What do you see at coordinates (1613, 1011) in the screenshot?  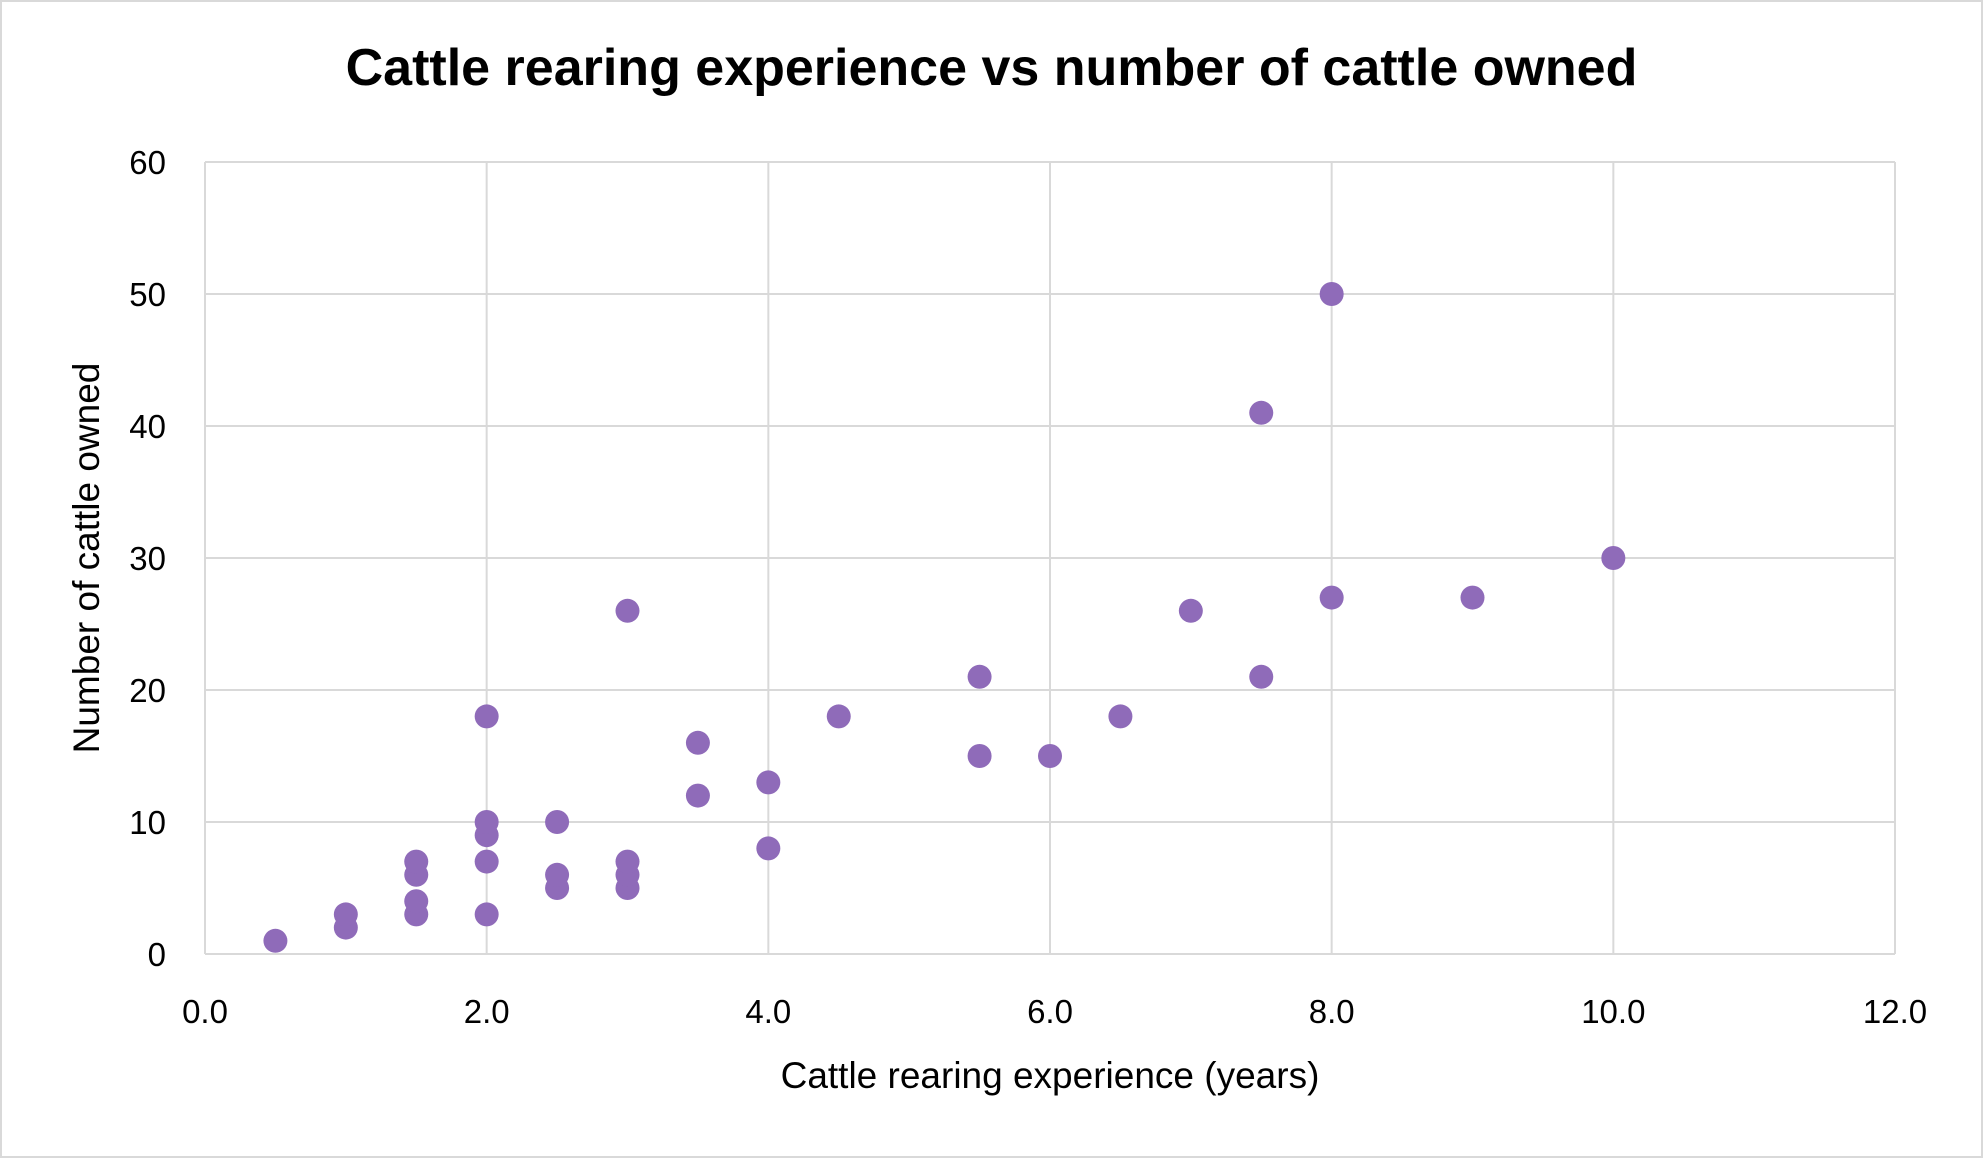 I see `x-tick-label: 10.0` at bounding box center [1613, 1011].